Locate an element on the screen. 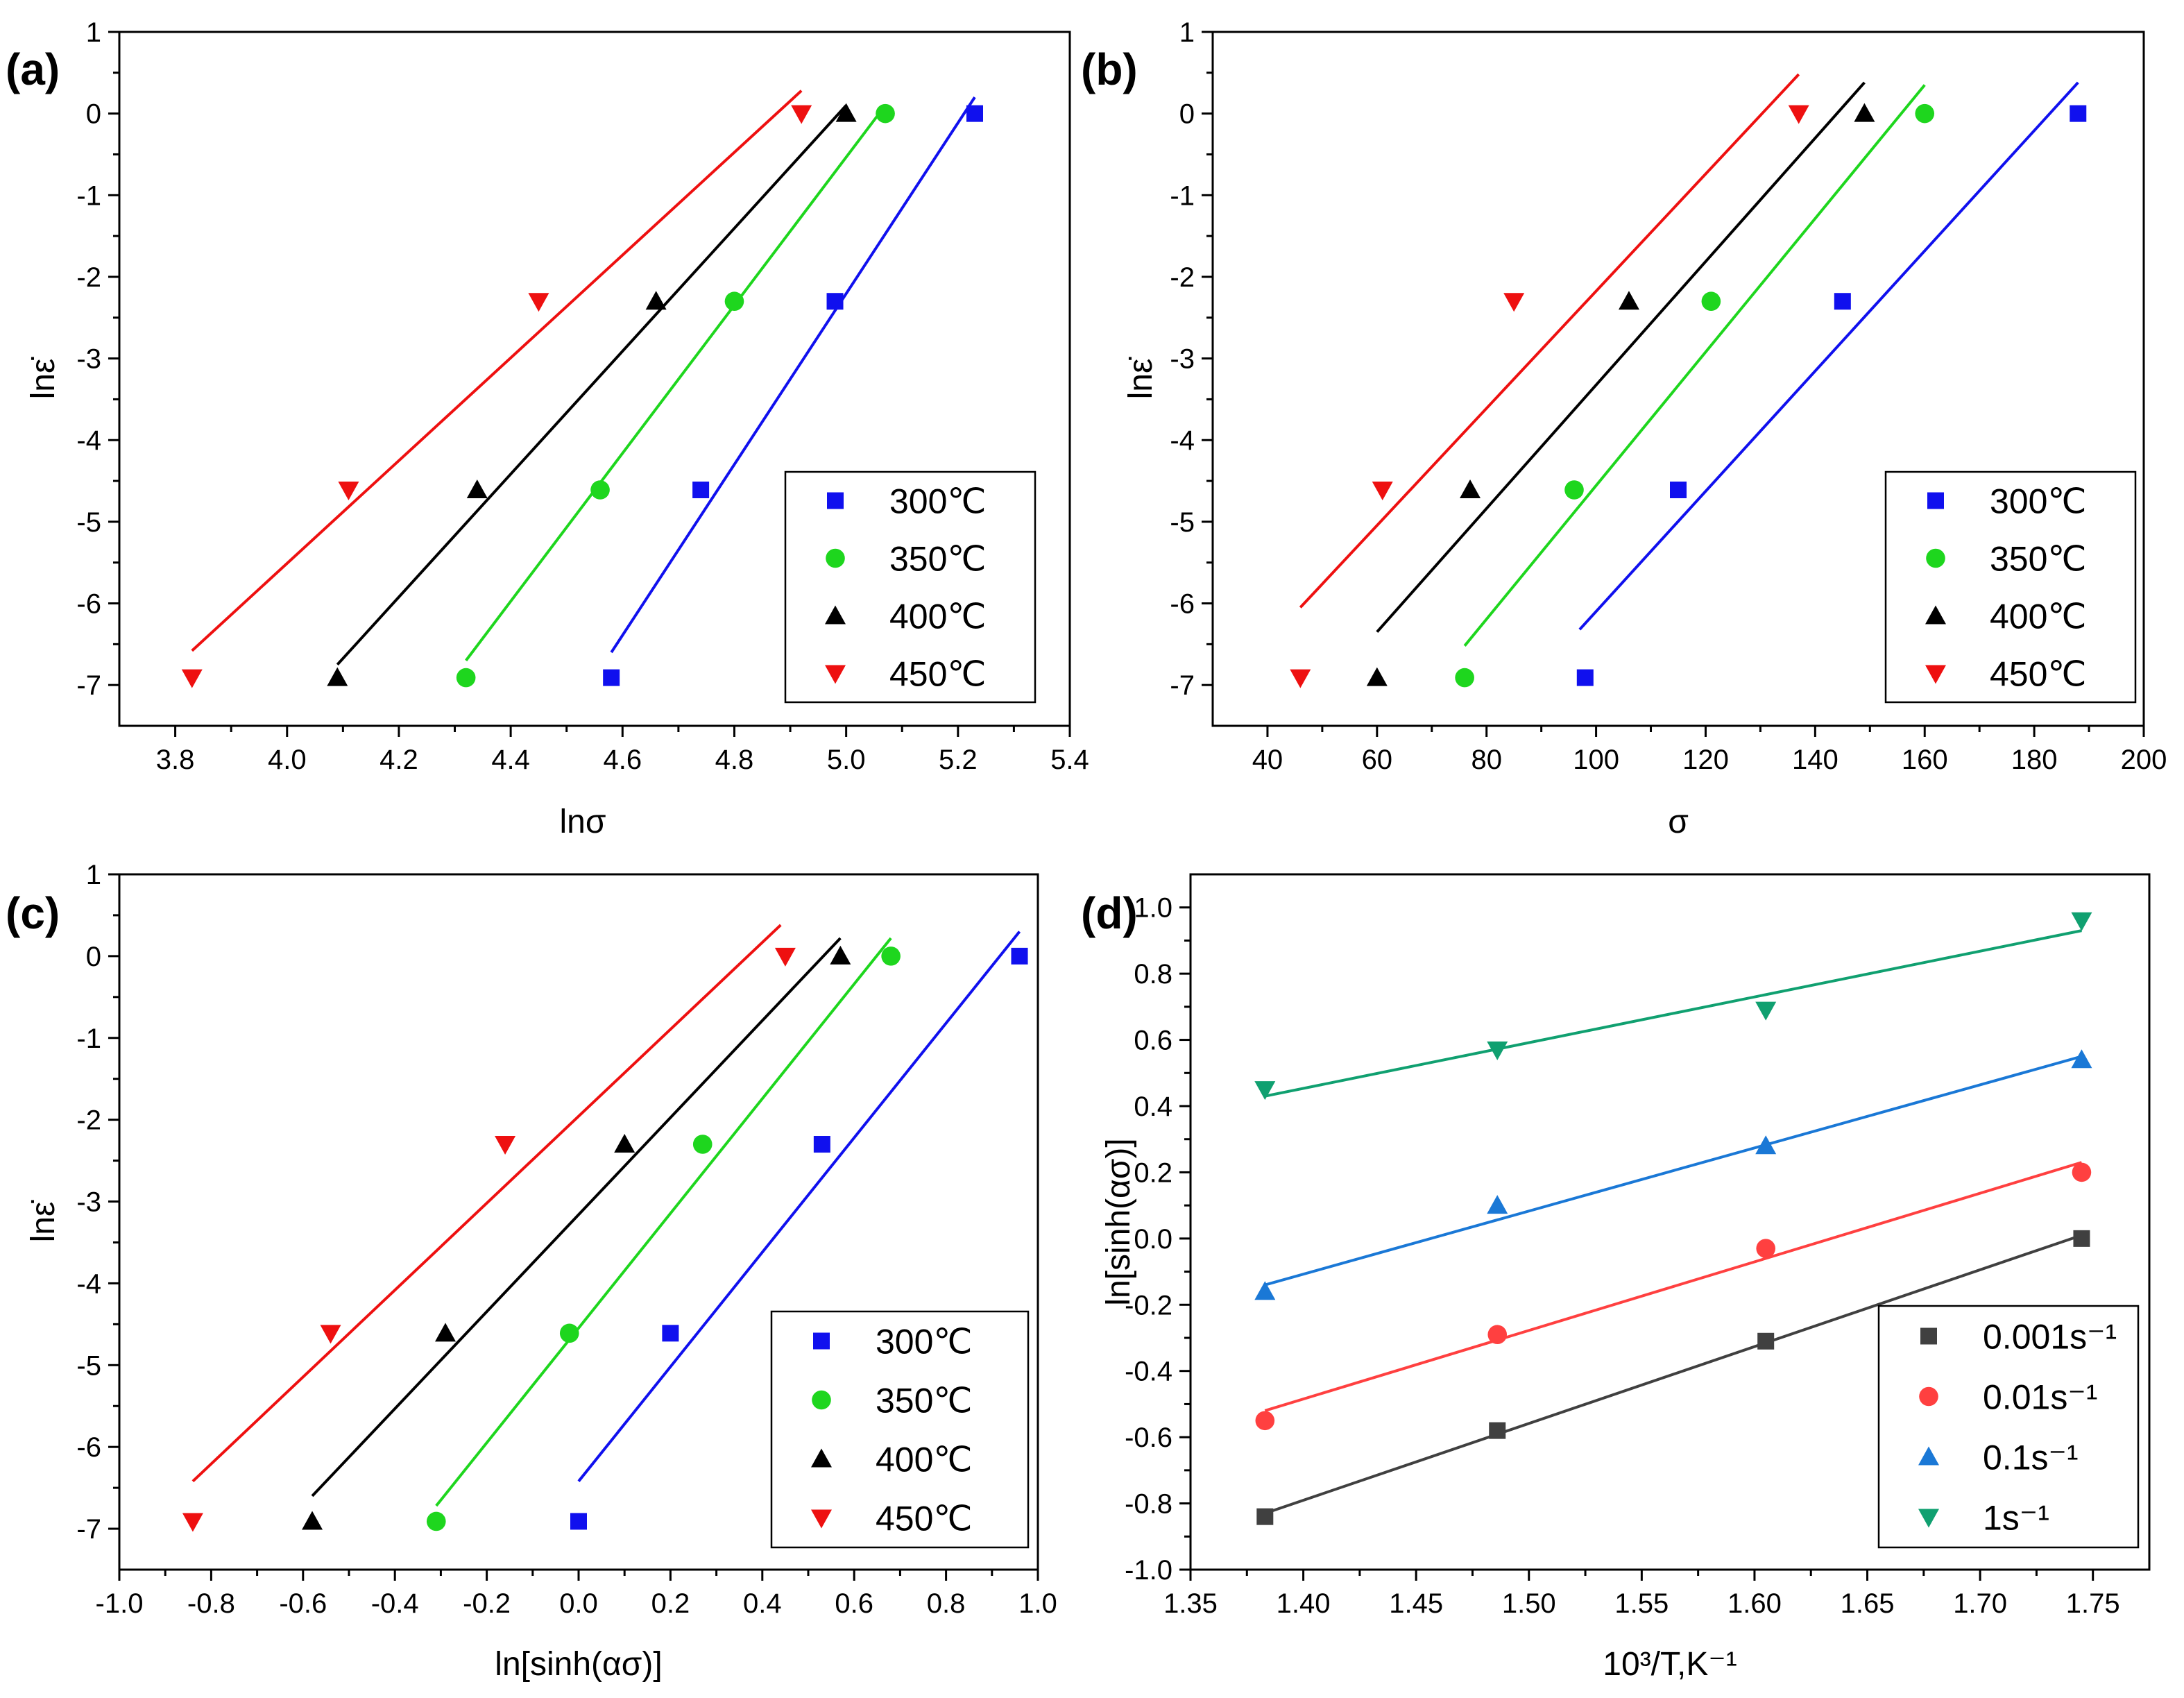  x-tick-label: 60 is located at coordinates (1377, 760).